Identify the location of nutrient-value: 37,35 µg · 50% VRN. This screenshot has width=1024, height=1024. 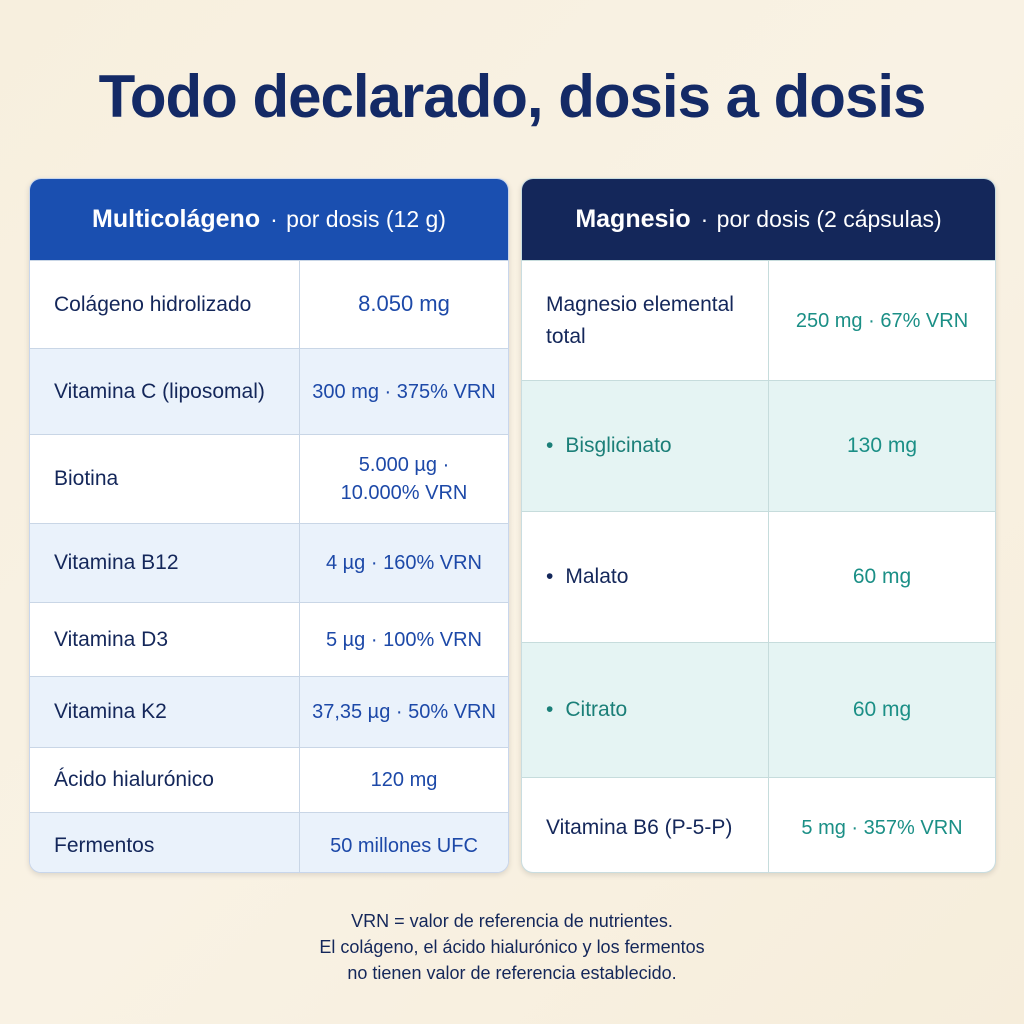
(404, 712).